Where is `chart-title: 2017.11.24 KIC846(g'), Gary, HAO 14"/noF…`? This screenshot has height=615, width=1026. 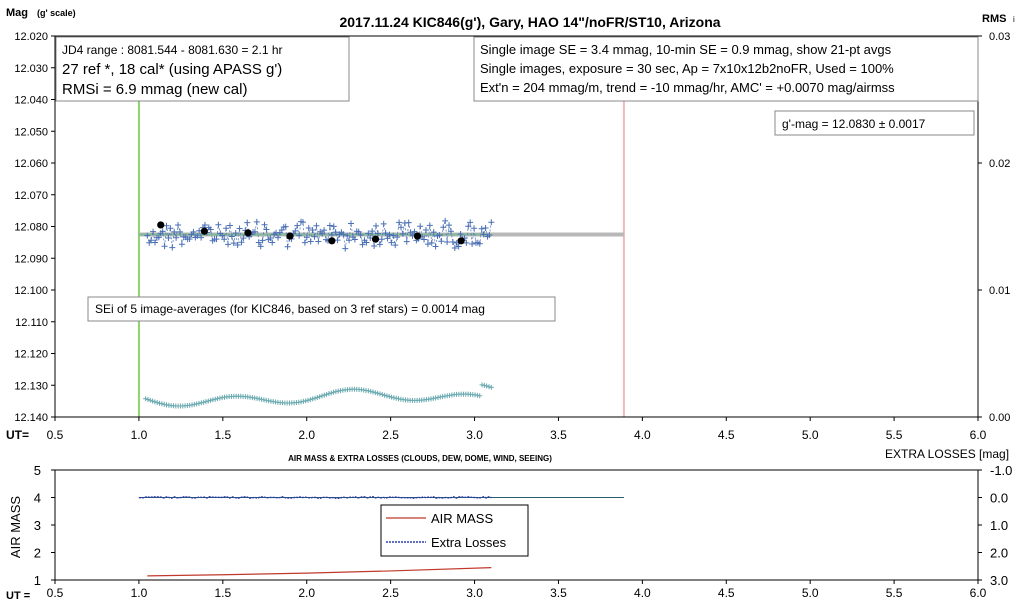 chart-title: 2017.11.24 KIC846(g'), Gary, HAO 14"/noF… is located at coordinates (529, 22).